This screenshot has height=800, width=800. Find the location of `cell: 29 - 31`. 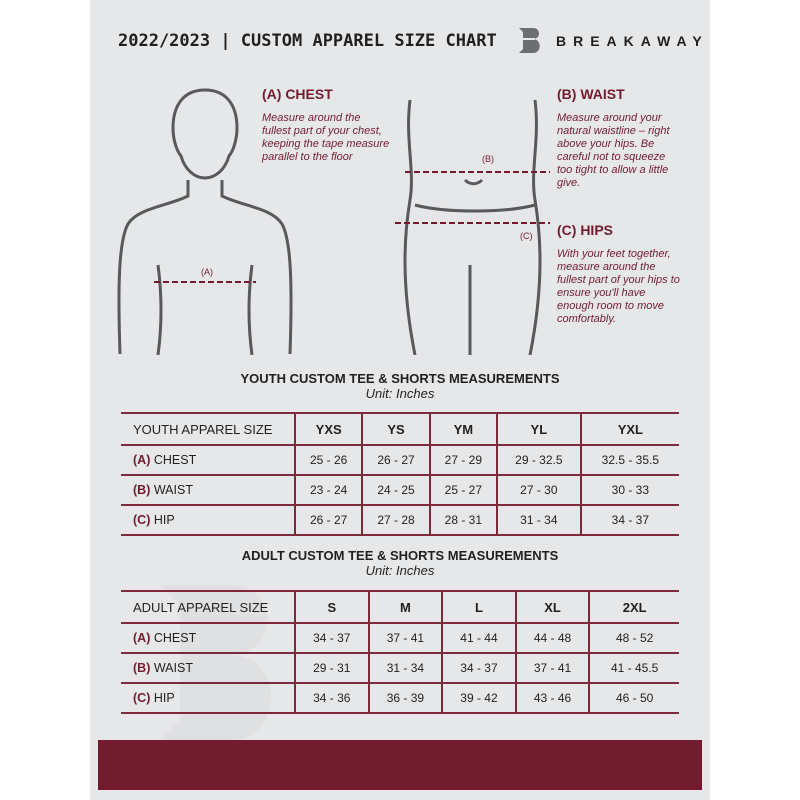

cell: 29 - 31 is located at coordinates (331, 668).